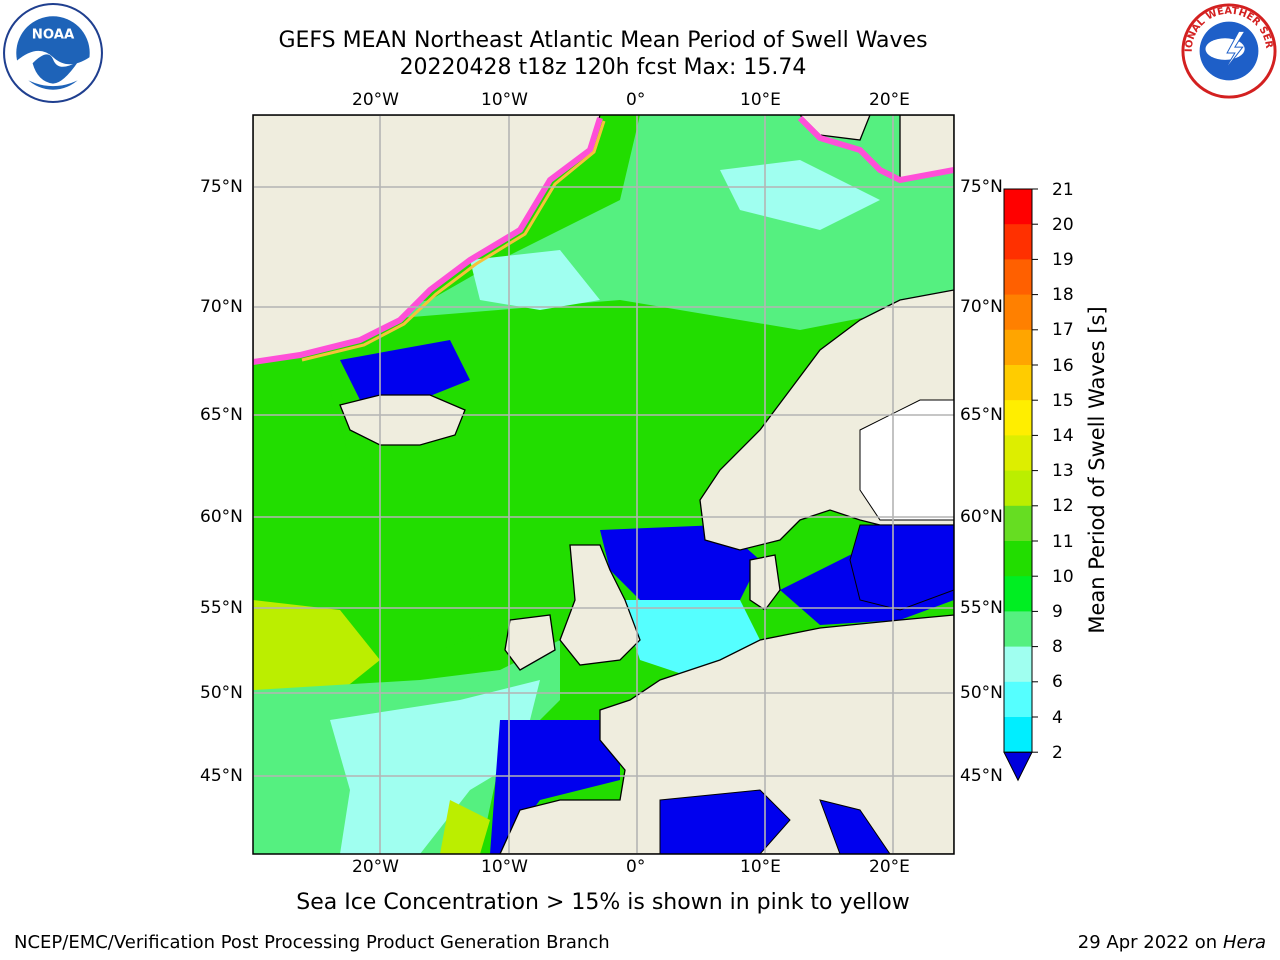  Describe the element at coordinates (1063, 225) in the screenshot. I see `colorbar-tick-label: 20` at that location.